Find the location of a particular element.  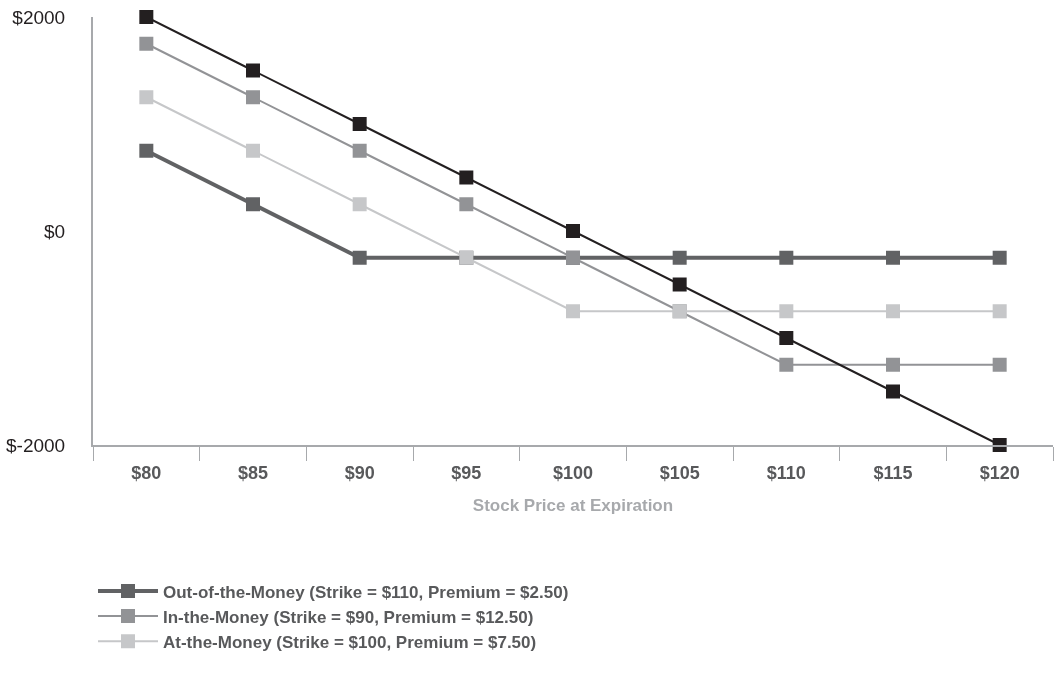

x-tick-label: $110 is located at coordinates (786, 472).